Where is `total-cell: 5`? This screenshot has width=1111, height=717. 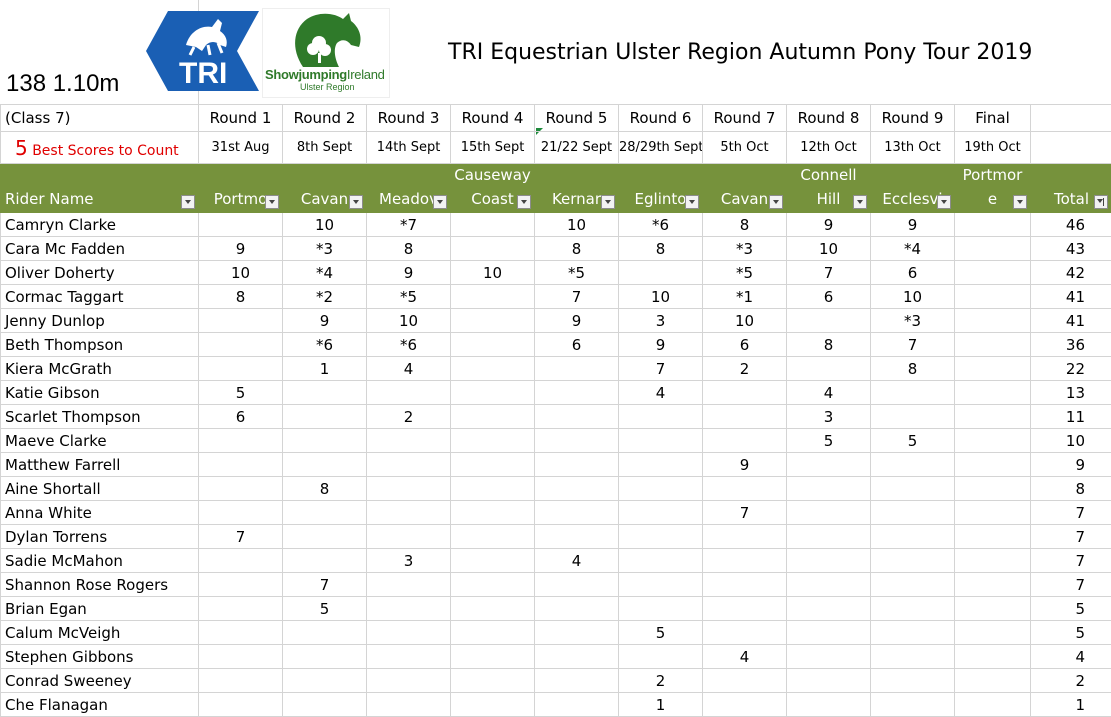 total-cell: 5 is located at coordinates (1071, 633).